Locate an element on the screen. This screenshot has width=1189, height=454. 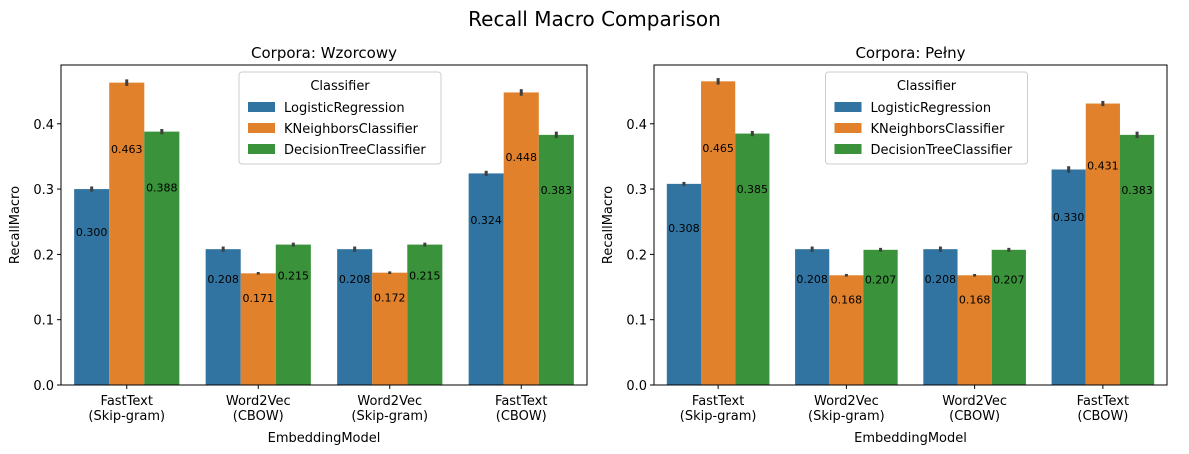
bar-value-label: 0.385 is located at coordinates (753, 189).